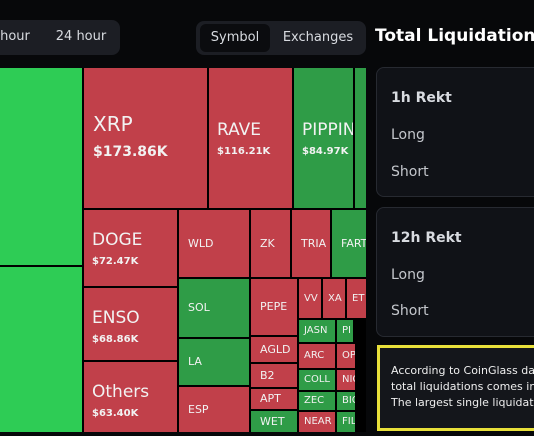 The image size is (534, 436). I want to click on tile: APT, so click(274, 399).